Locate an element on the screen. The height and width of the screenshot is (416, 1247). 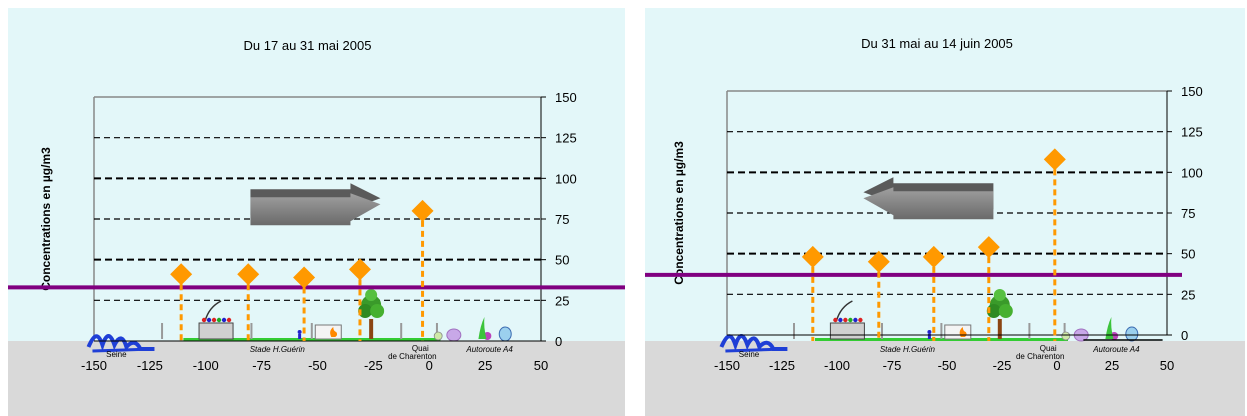
chart-title: Du 31 mai au 14 juin 2005 is located at coordinates (937, 43).